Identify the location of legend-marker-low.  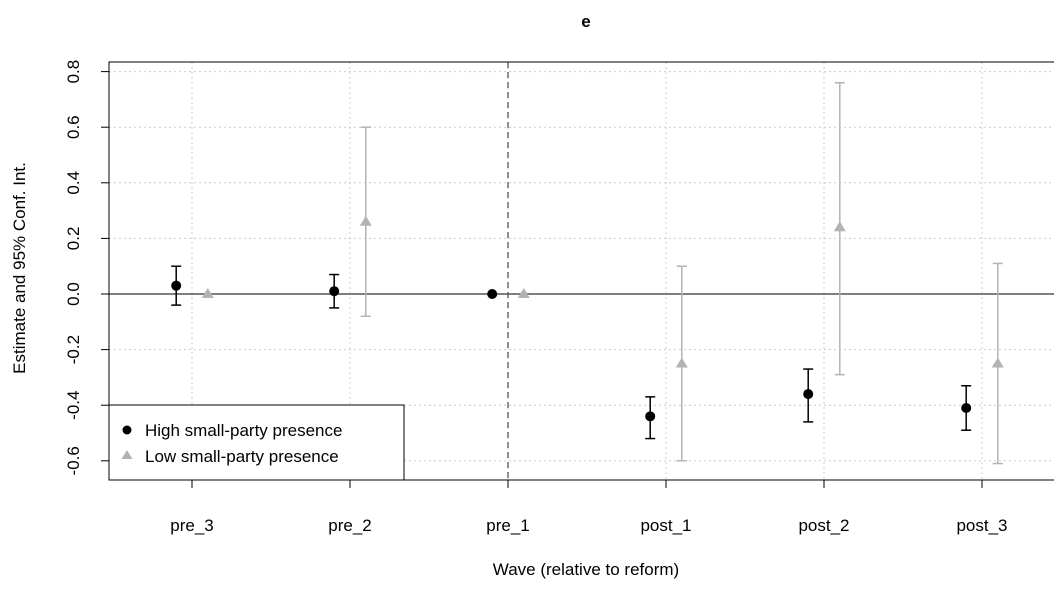
(127, 454).